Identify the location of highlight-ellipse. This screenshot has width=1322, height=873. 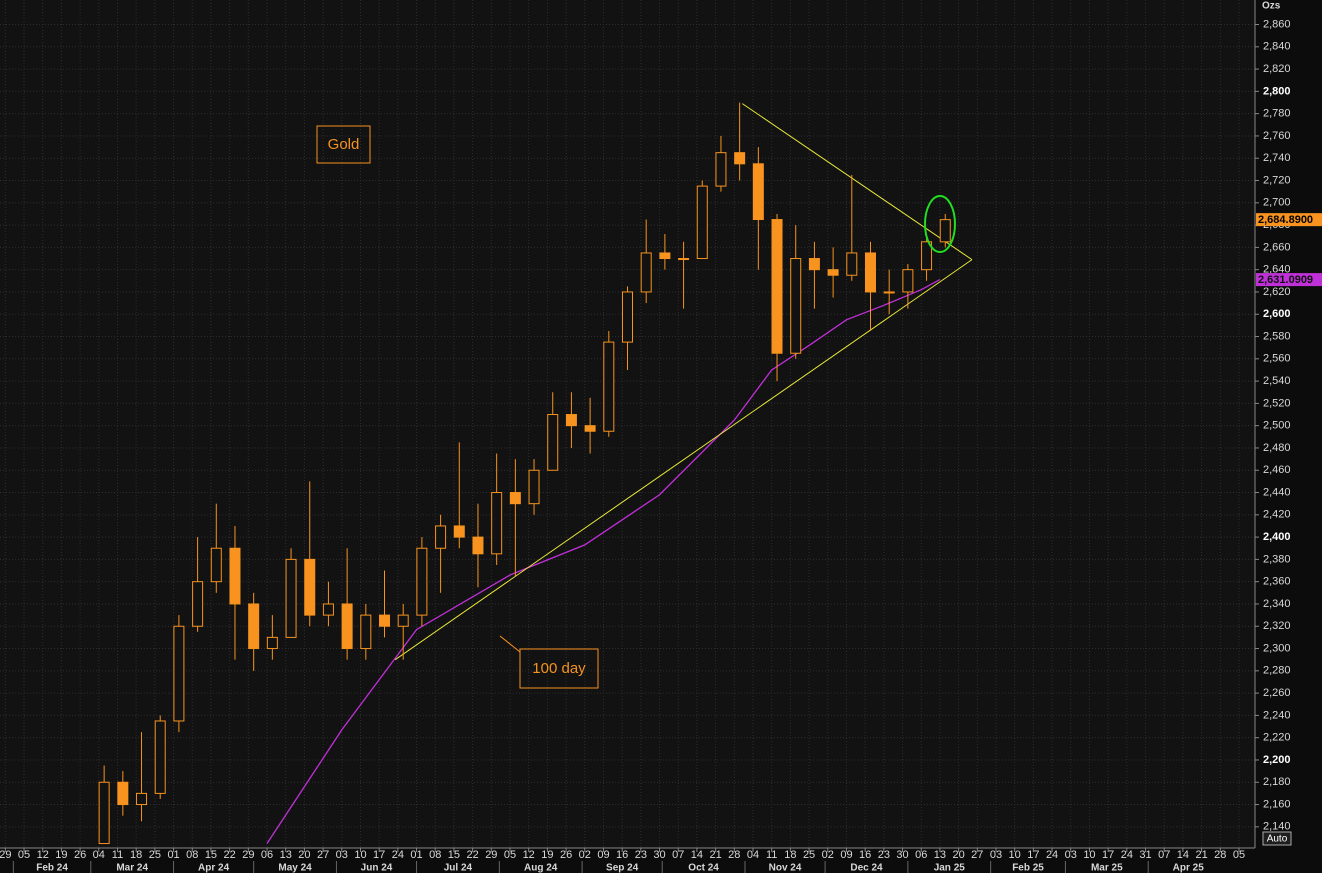
(940, 224).